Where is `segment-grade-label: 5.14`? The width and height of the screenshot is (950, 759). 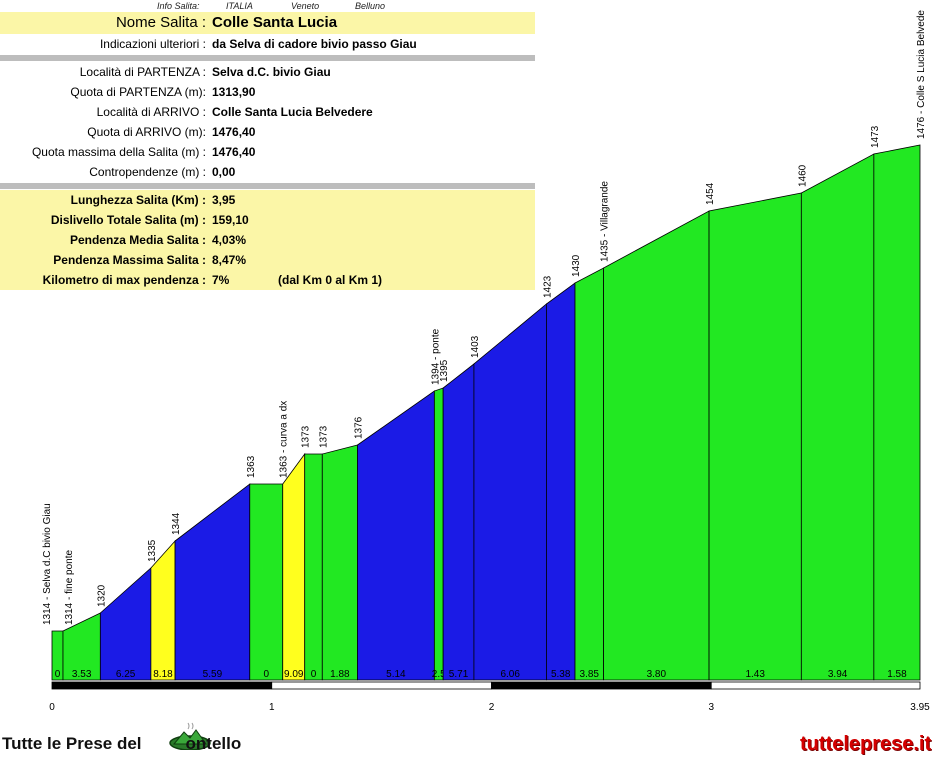
segment-grade-label: 5.14 is located at coordinates (396, 674).